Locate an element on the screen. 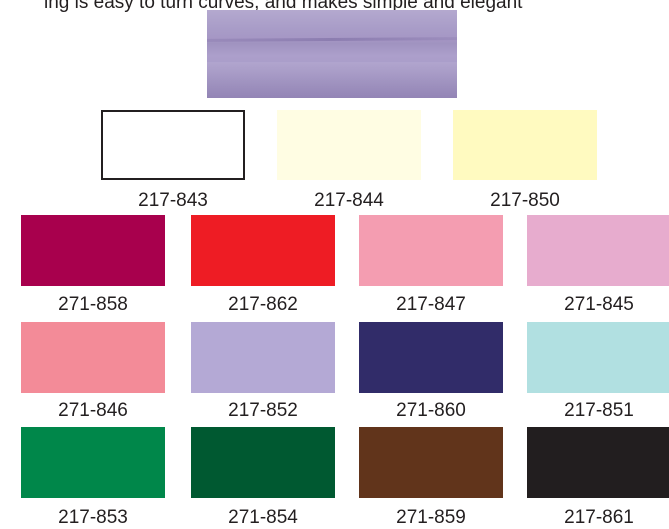 Image resolution: width=669 pixels, height=529 pixels. swatch-code-label: 217-862 is located at coordinates (263, 304).